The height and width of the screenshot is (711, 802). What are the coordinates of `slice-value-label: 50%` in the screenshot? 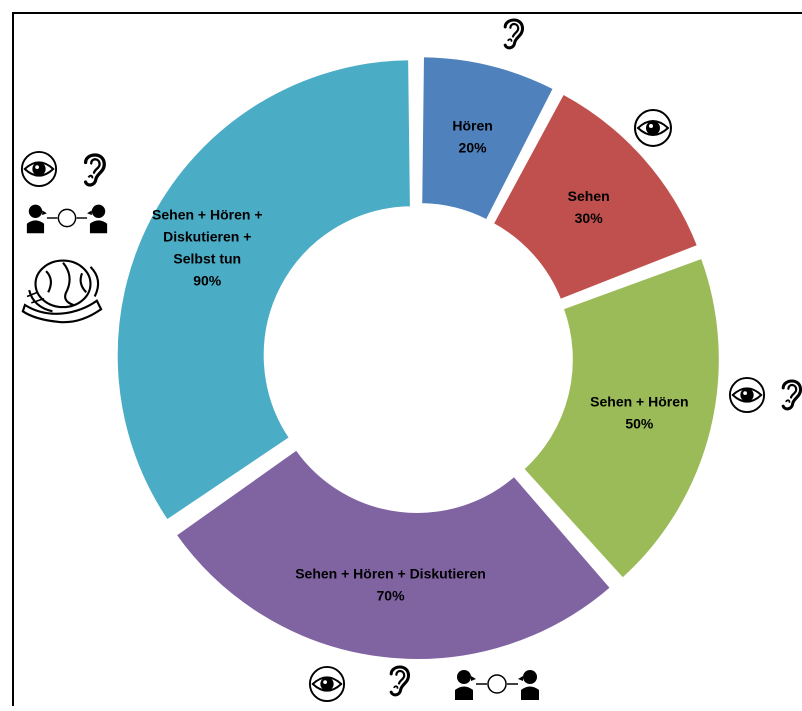 It's located at (639, 424).